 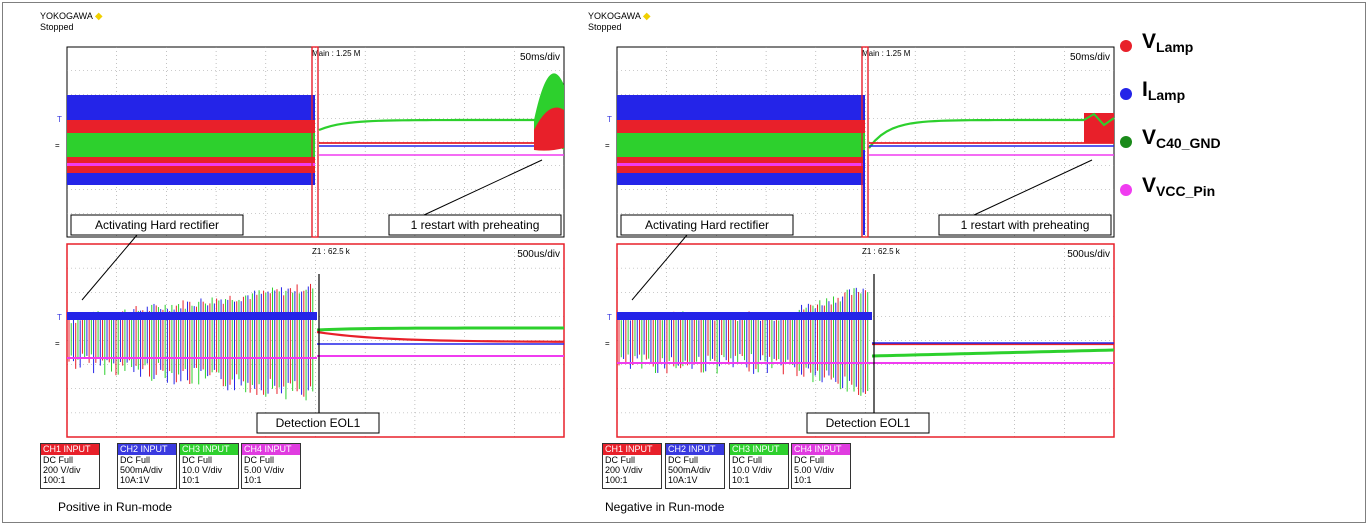 I want to click on status-label-left: Stopped, so click(x=57, y=27).